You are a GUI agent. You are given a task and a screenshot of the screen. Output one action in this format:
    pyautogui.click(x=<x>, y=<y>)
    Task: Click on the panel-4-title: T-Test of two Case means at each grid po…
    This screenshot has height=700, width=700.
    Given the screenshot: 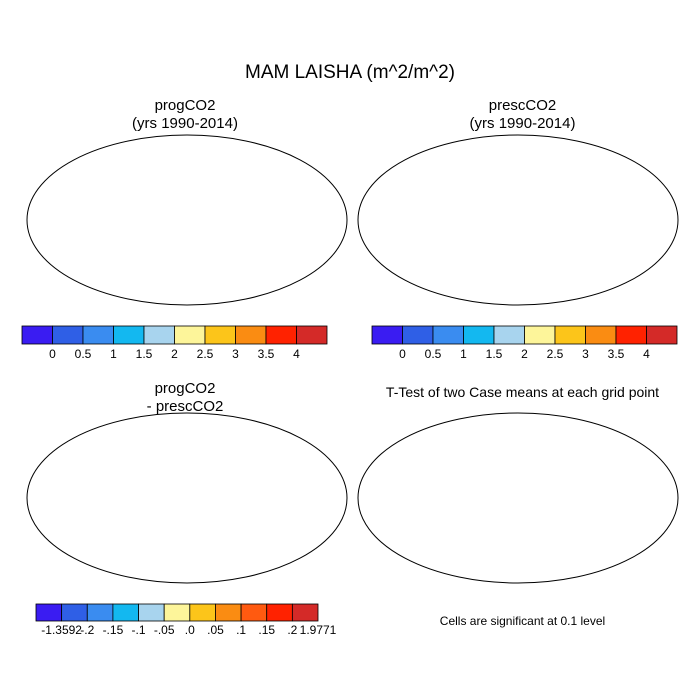 What is the action you would take?
    pyautogui.click(x=522, y=392)
    